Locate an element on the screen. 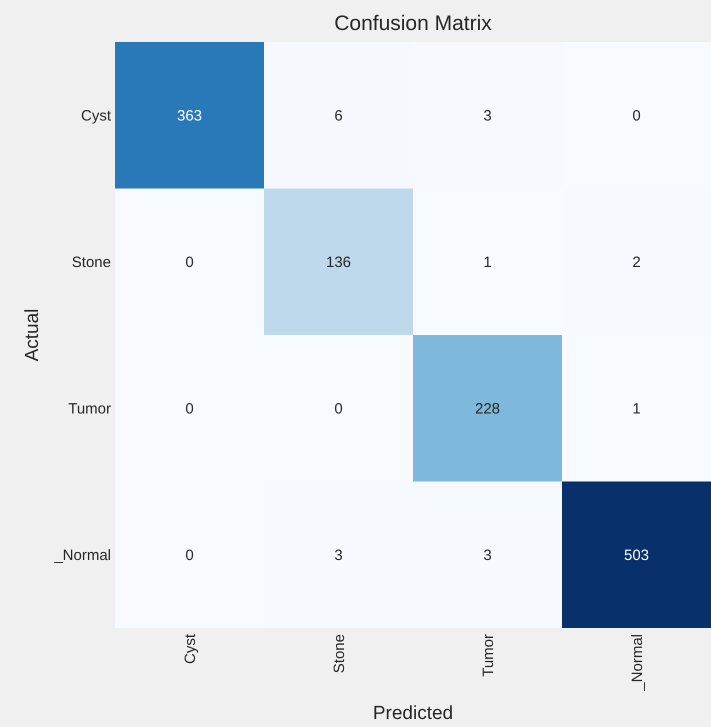 The height and width of the screenshot is (727, 711). data-label: 2 is located at coordinates (636, 262).